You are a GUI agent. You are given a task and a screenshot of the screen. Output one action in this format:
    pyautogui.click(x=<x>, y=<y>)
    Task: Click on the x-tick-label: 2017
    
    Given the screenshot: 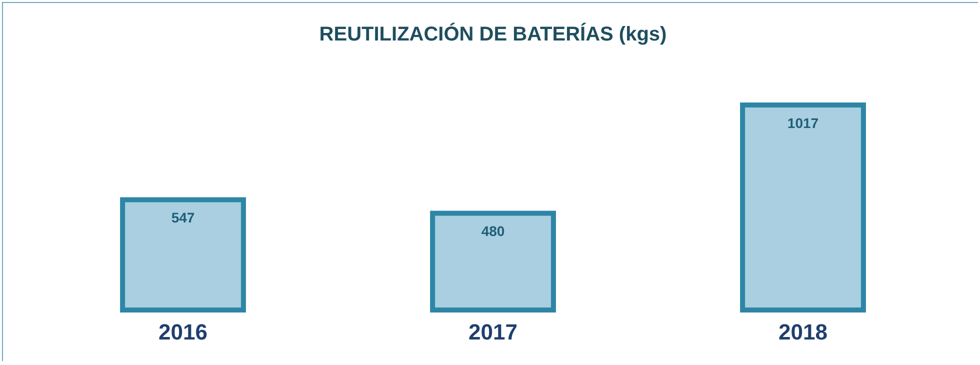 What is the action you would take?
    pyautogui.click(x=493, y=332)
    